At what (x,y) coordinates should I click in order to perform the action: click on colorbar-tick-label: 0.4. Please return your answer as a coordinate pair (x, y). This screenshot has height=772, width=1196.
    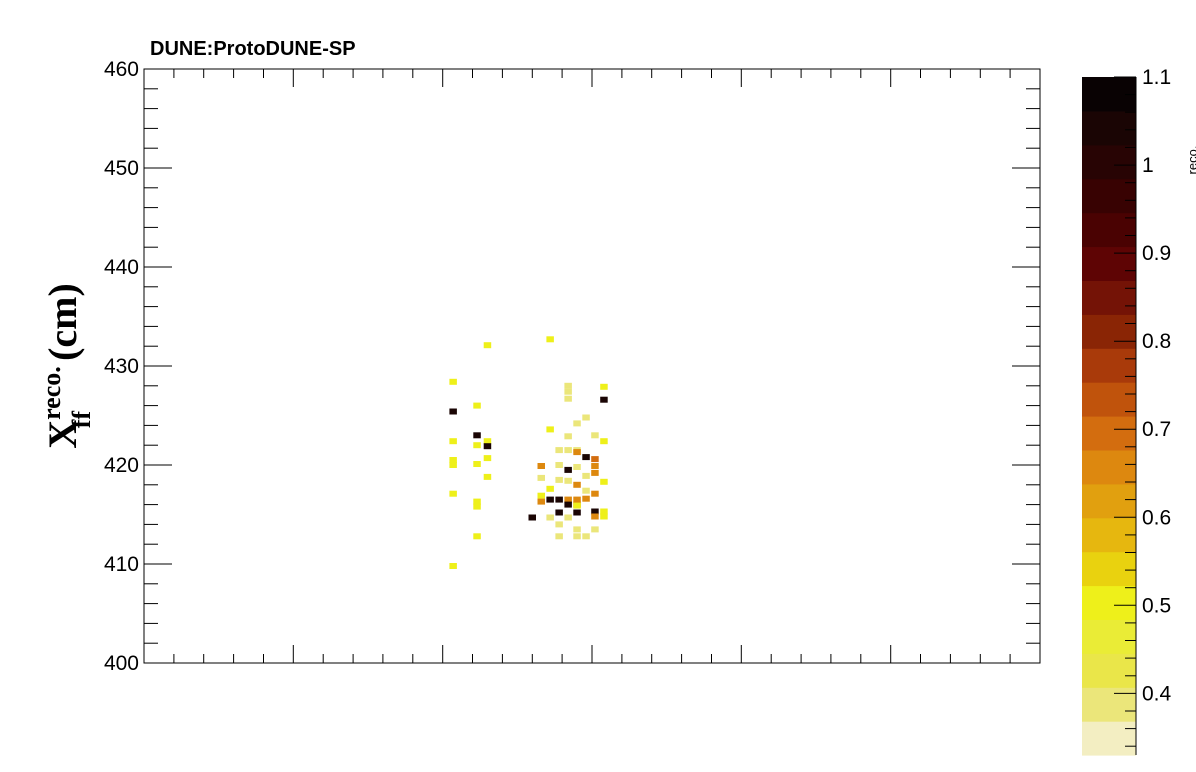
    Looking at the image, I should click on (1157, 693).